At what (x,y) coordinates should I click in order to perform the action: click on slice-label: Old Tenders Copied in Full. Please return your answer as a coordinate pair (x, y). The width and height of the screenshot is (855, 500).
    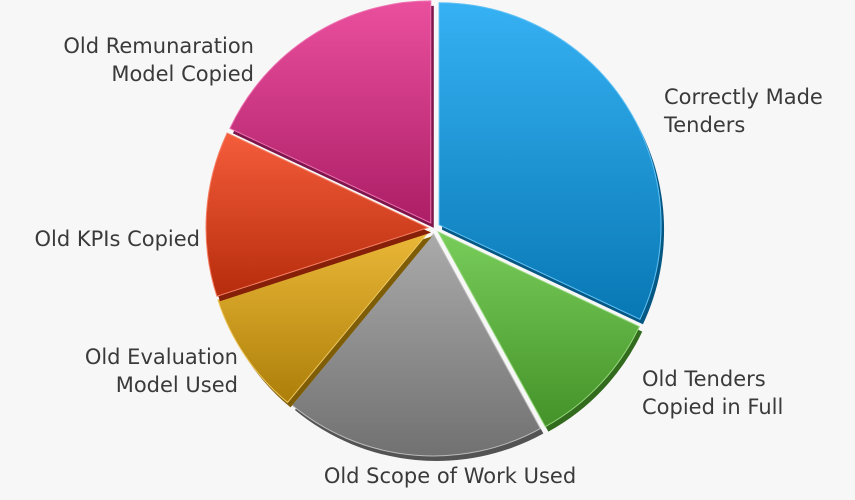
    Looking at the image, I should click on (712, 393).